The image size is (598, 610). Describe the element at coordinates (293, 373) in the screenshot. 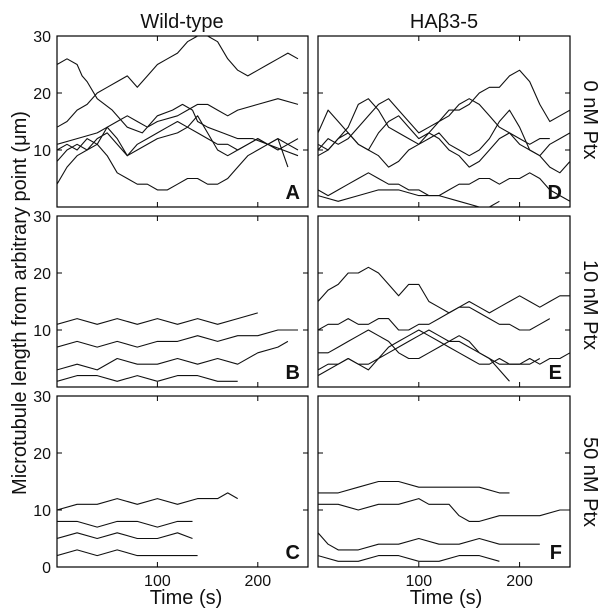

I see `panel-letter: B` at that location.